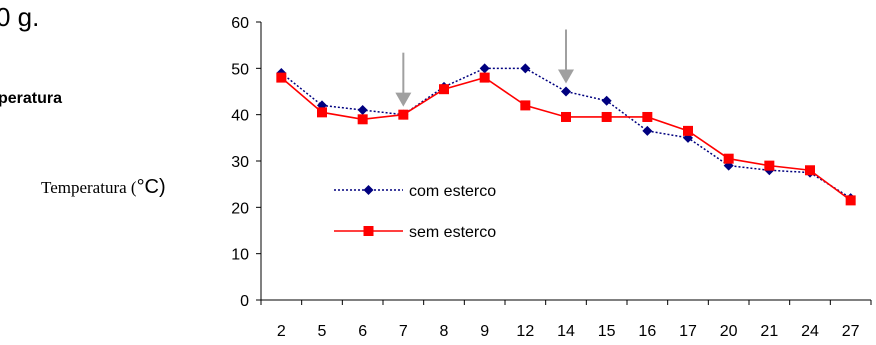 This screenshot has height=345, width=876. Describe the element at coordinates (31, 98) in the screenshot. I see `cropped-heading-fragment: peratura` at that location.